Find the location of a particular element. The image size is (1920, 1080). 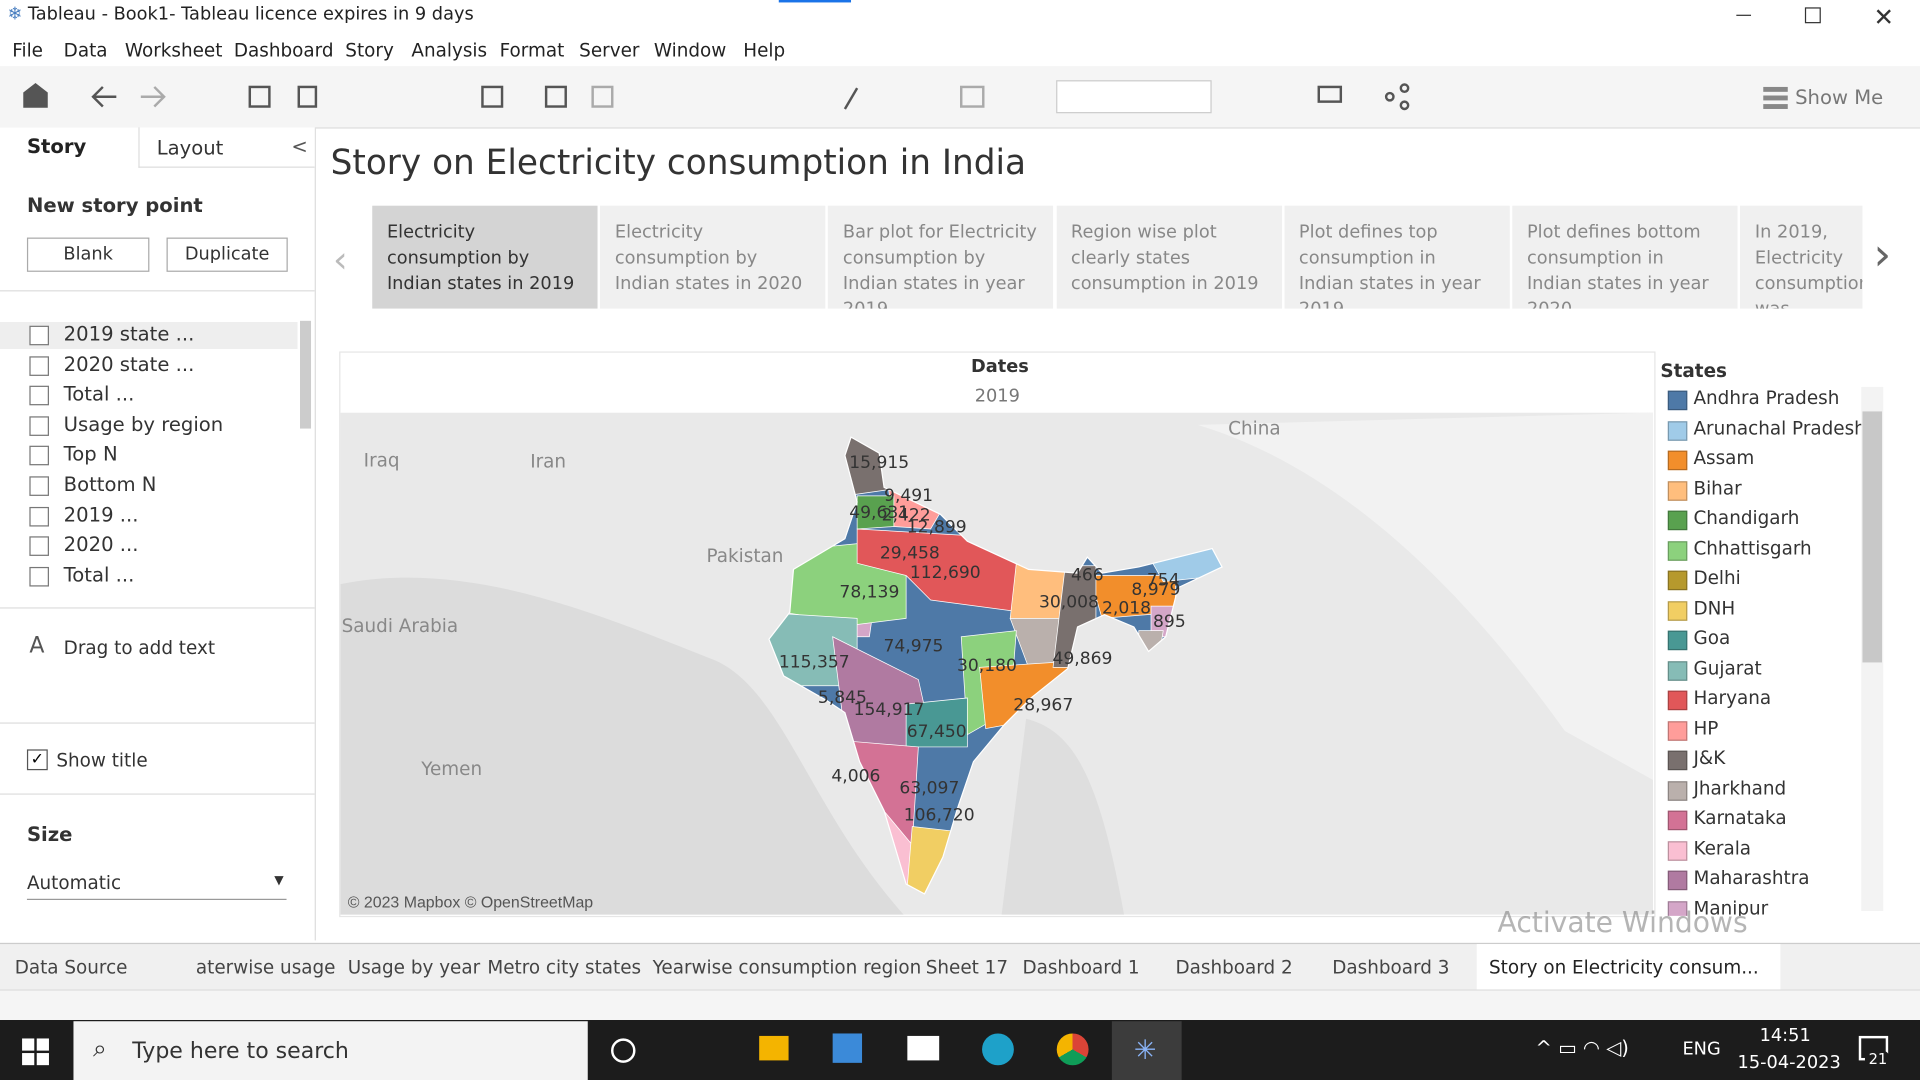

text-icon is located at coordinates (972, 96).